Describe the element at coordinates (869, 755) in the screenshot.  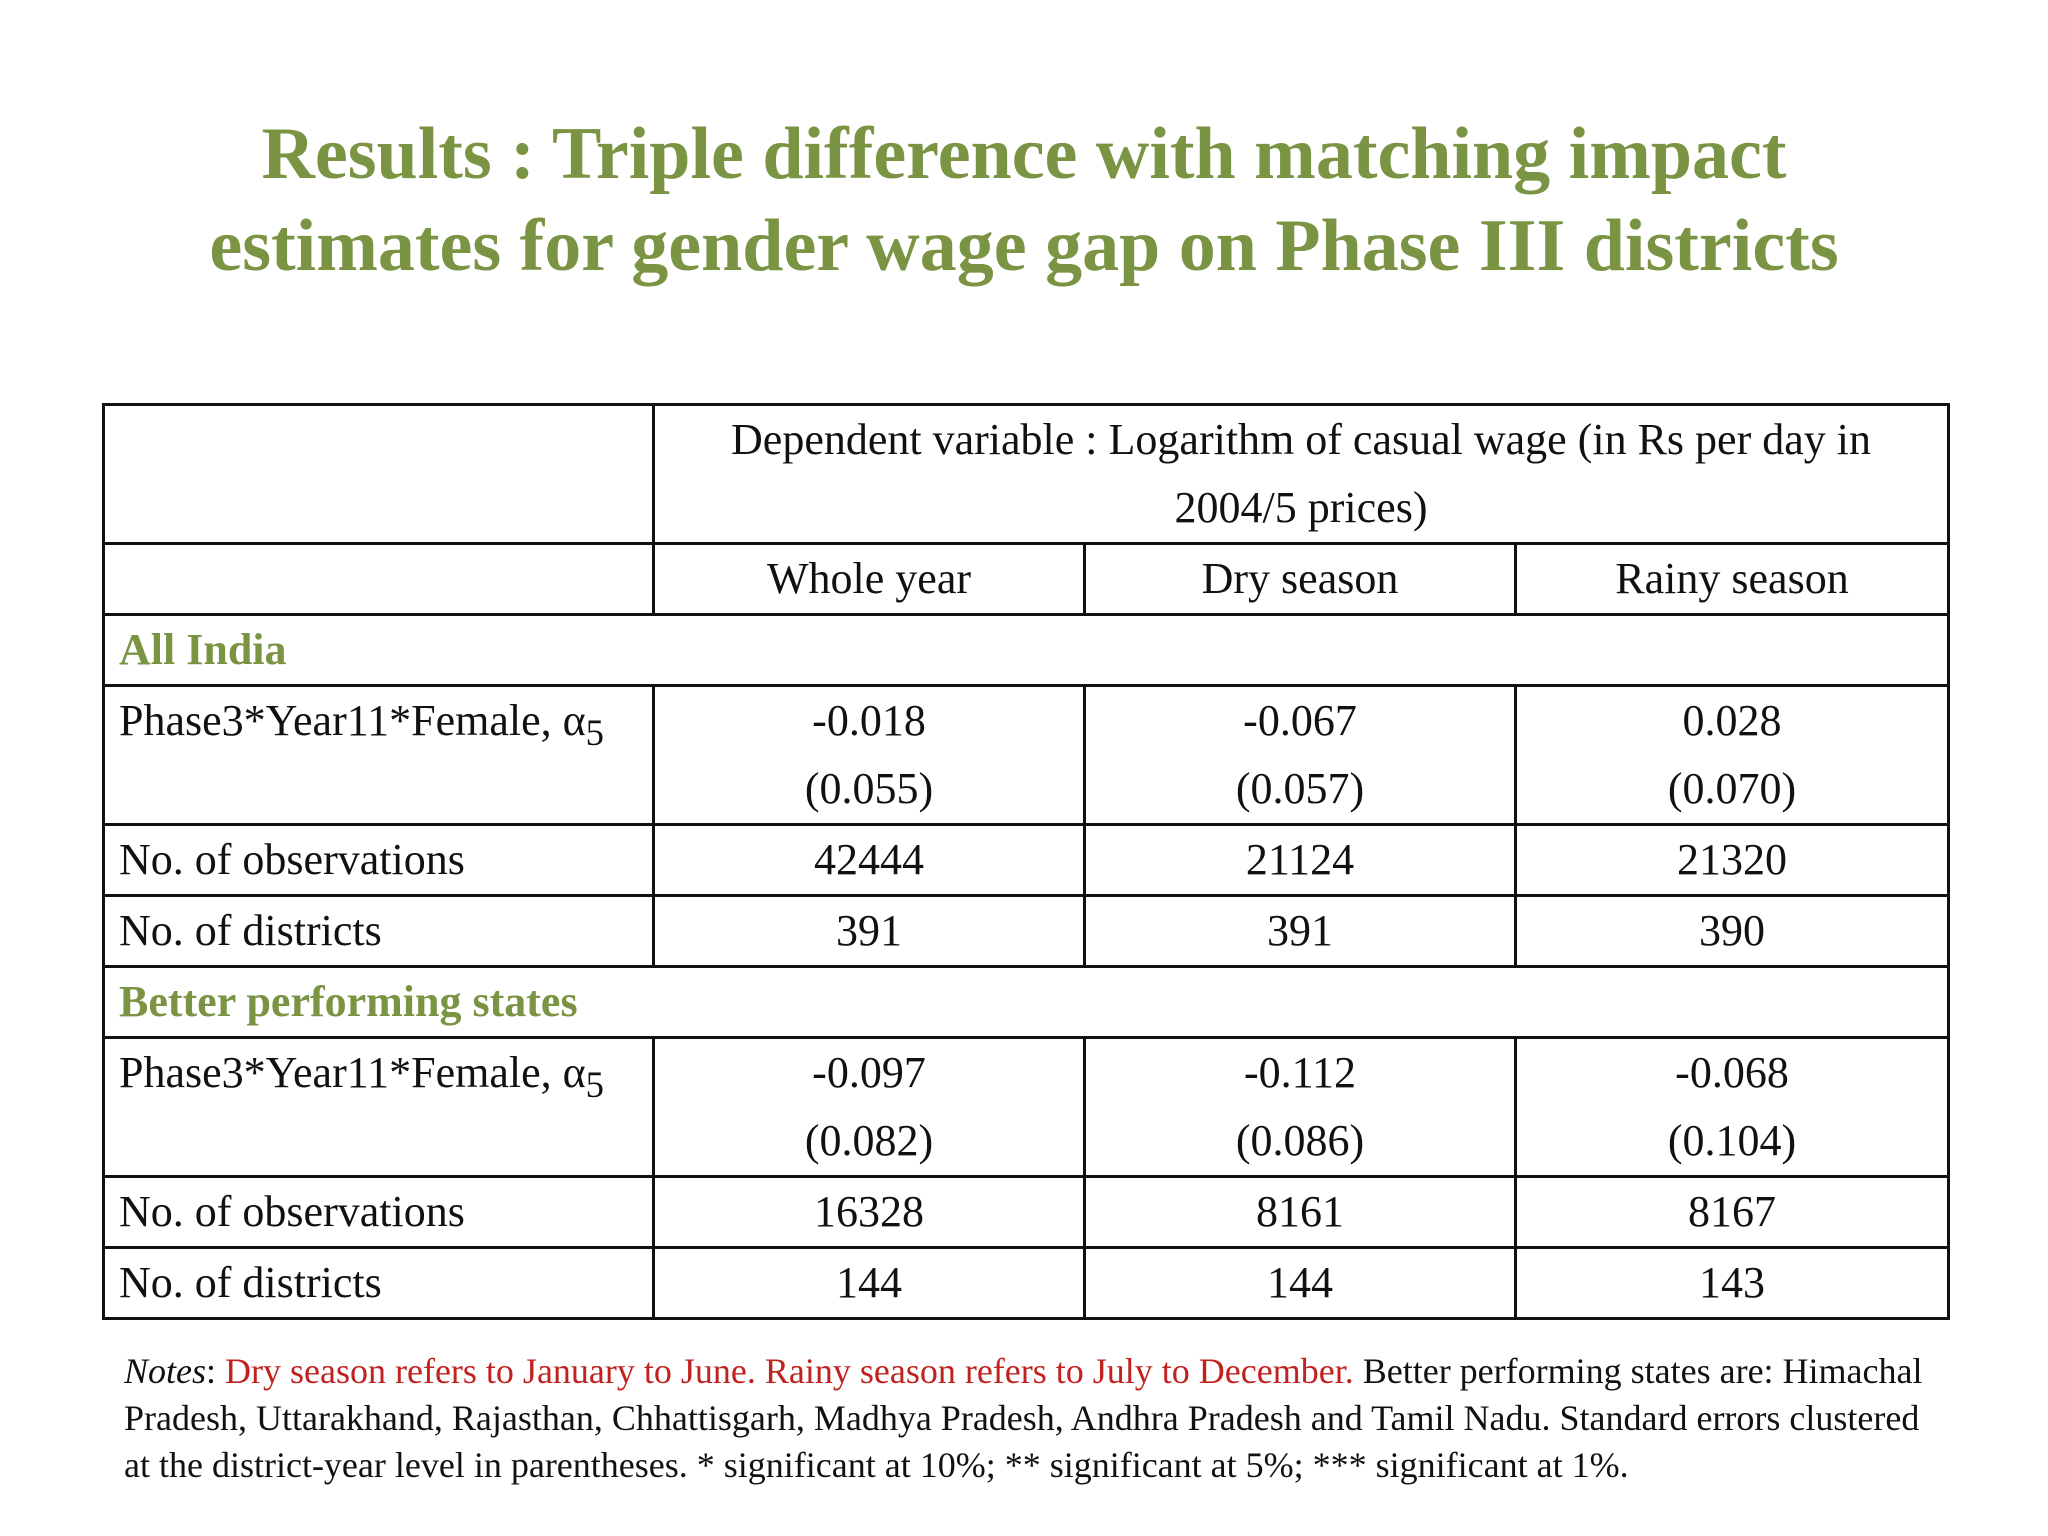
I see `coef-cell-whole-year: -0.018 (0.055)` at that location.